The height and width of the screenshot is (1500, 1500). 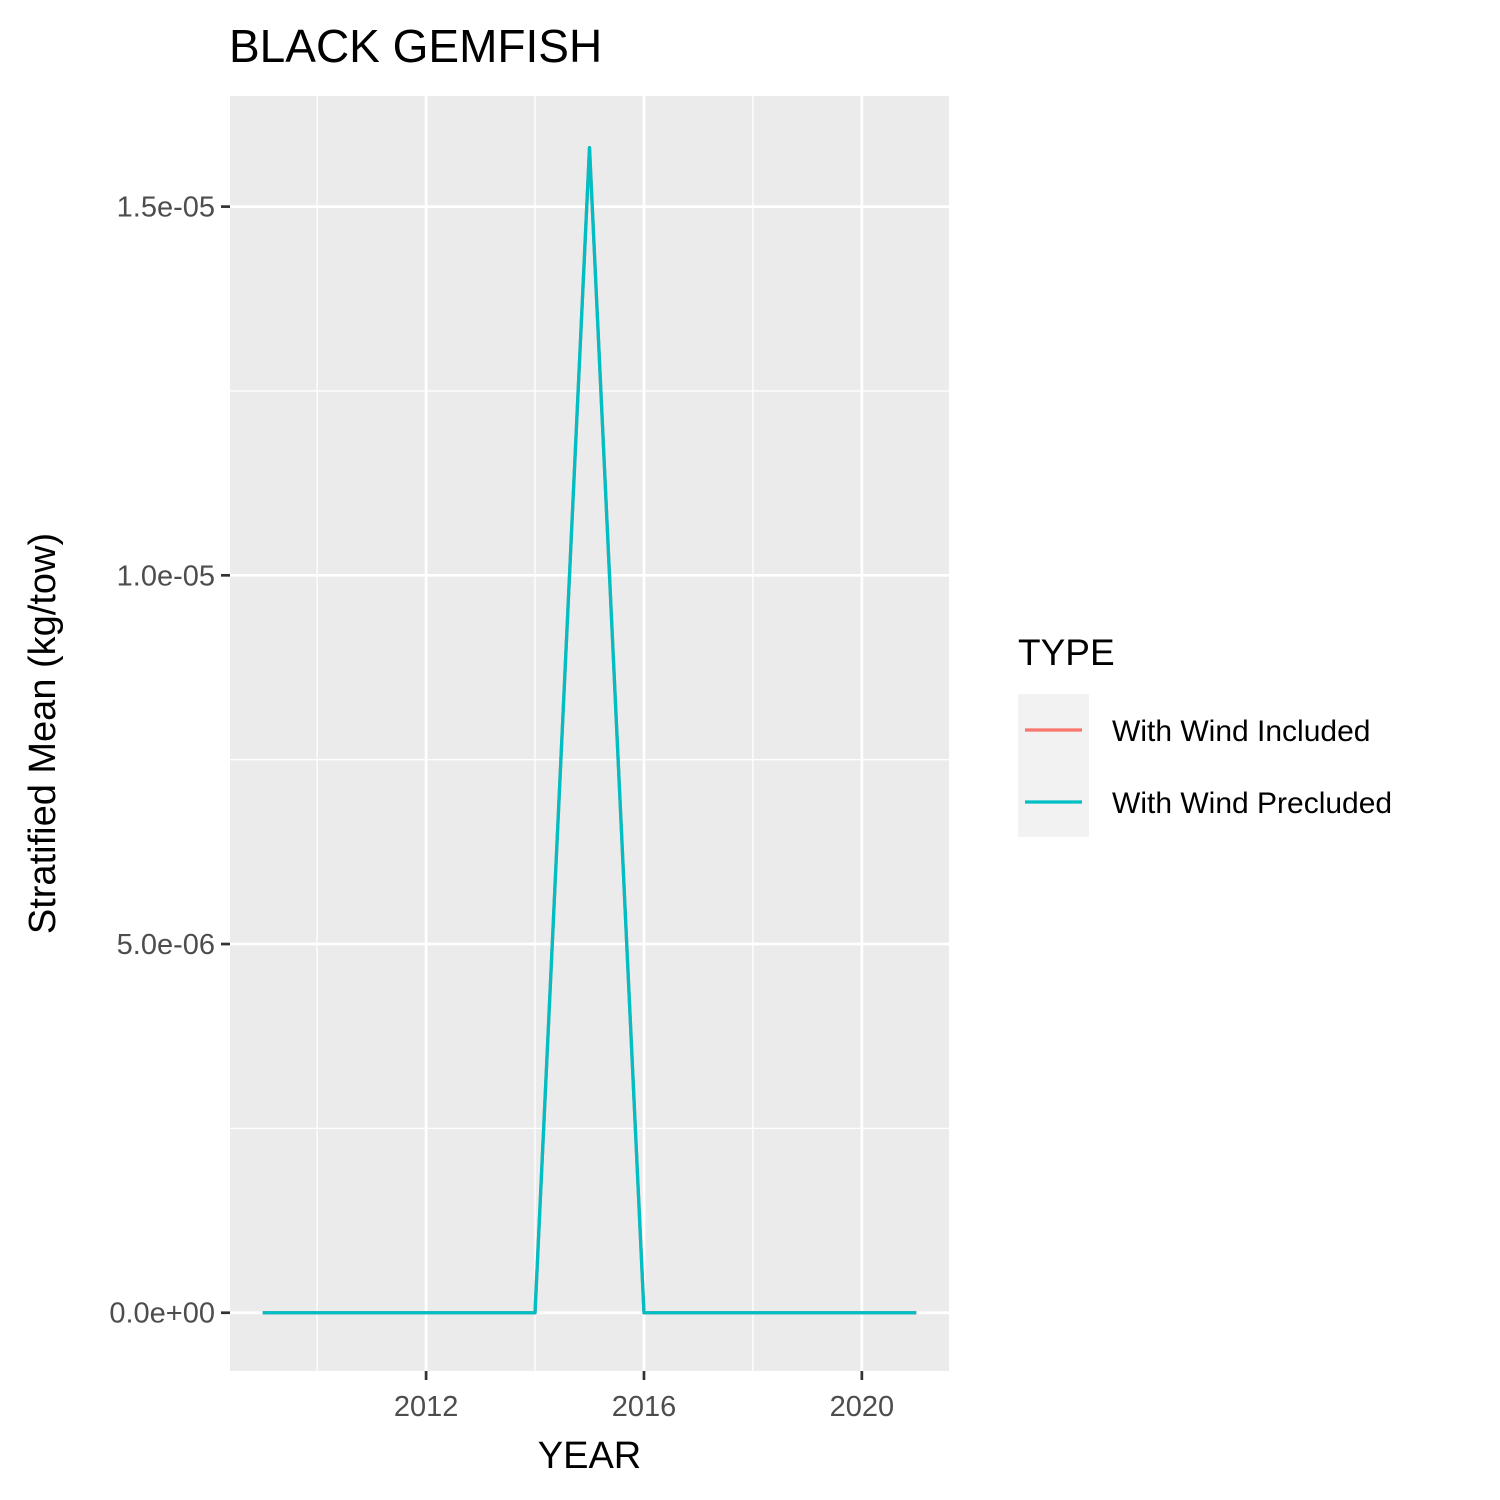 What do you see at coordinates (1066, 652) in the screenshot?
I see `legend-title: TYPE` at bounding box center [1066, 652].